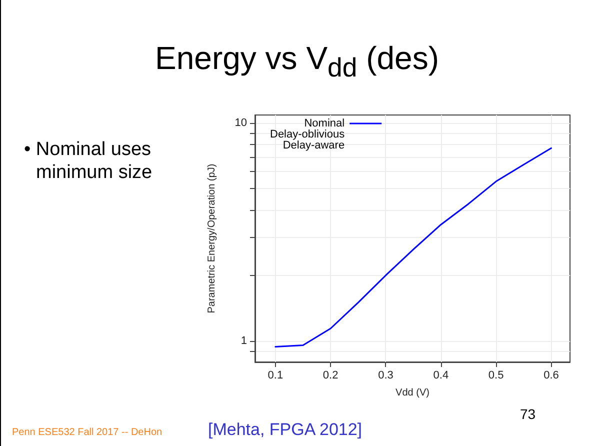  What do you see at coordinates (89, 161) in the screenshot?
I see `text: • Nominal uses minimum size` at bounding box center [89, 161].